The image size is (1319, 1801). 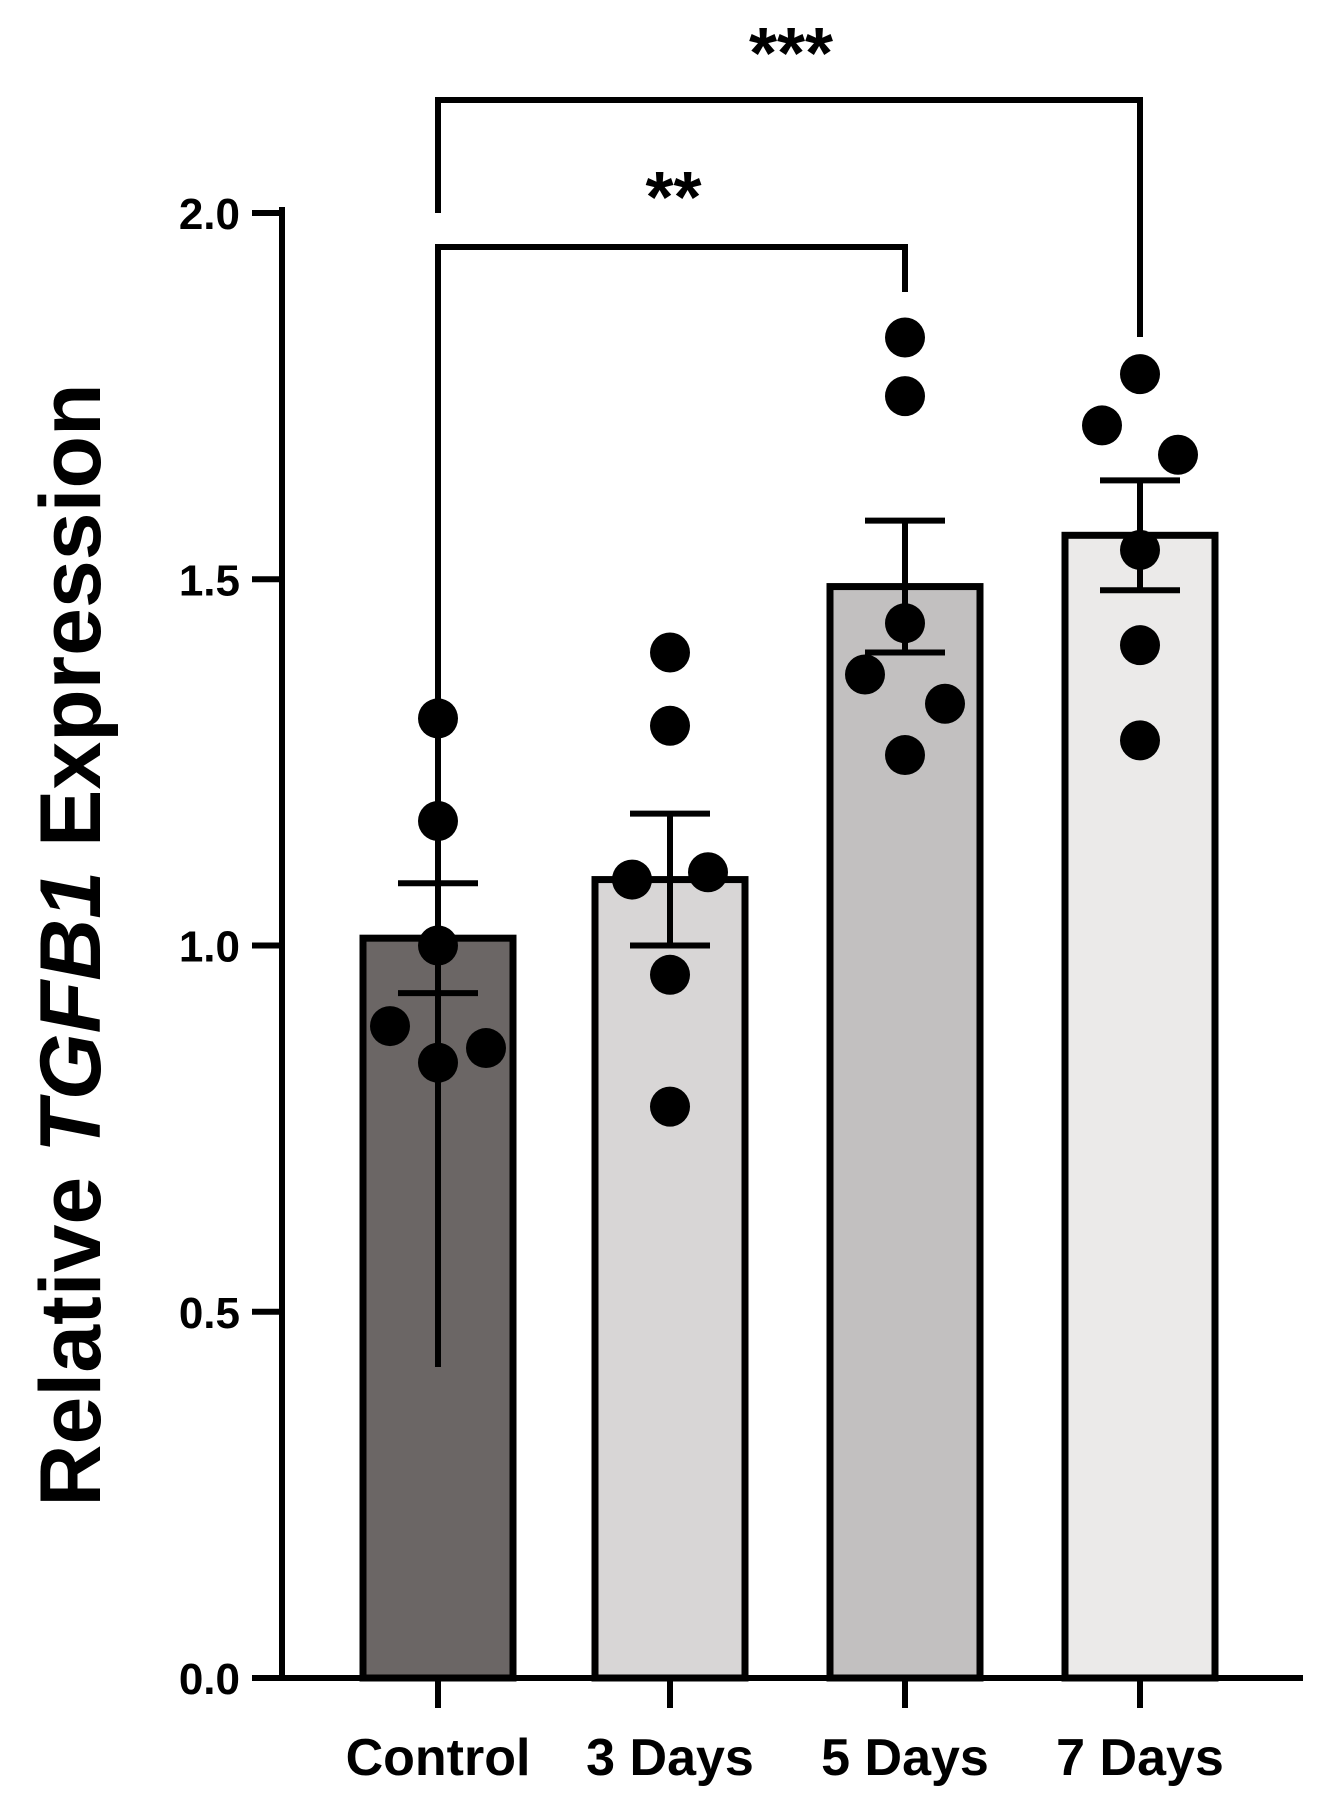 What do you see at coordinates (71, 627) in the screenshot?
I see `y-axis-label-suffix: Expression` at bounding box center [71, 627].